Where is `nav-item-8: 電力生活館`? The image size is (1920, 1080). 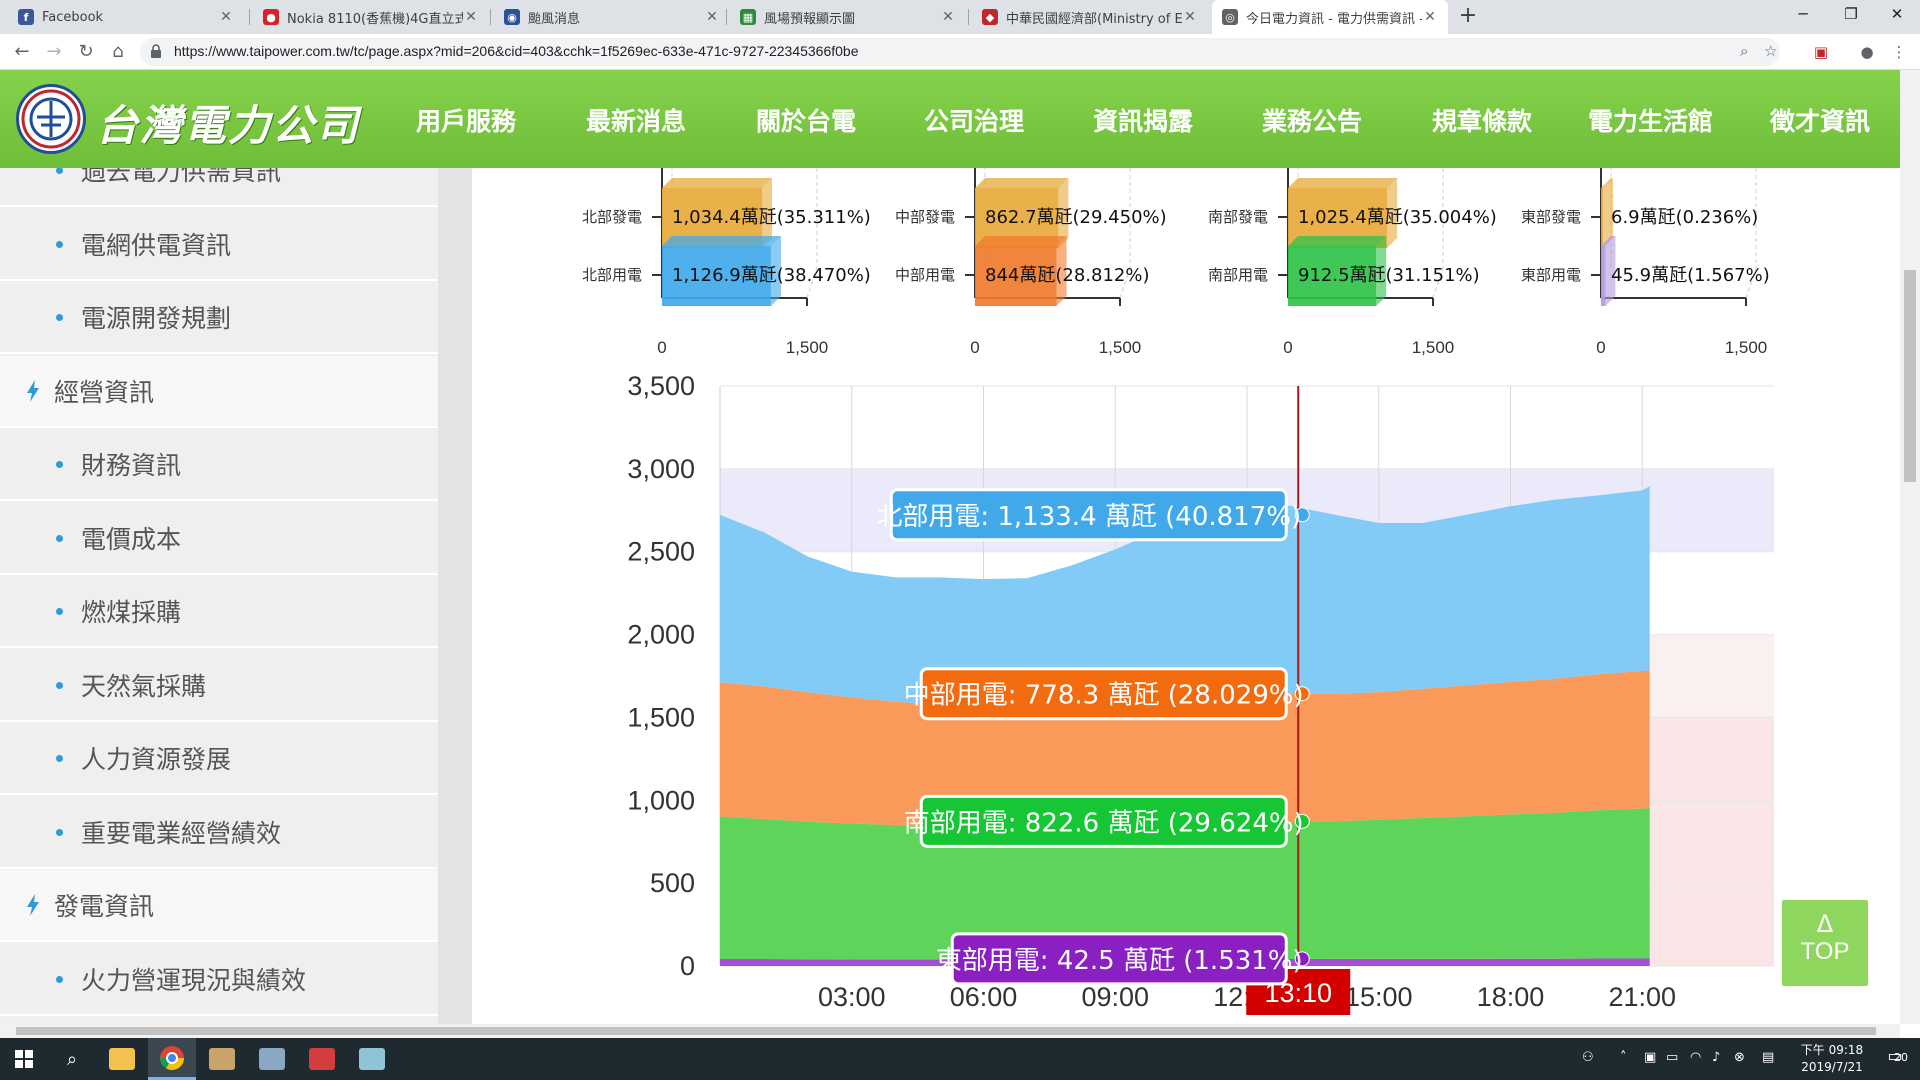
nav-item-8: 電力生活館 is located at coordinates (1651, 121).